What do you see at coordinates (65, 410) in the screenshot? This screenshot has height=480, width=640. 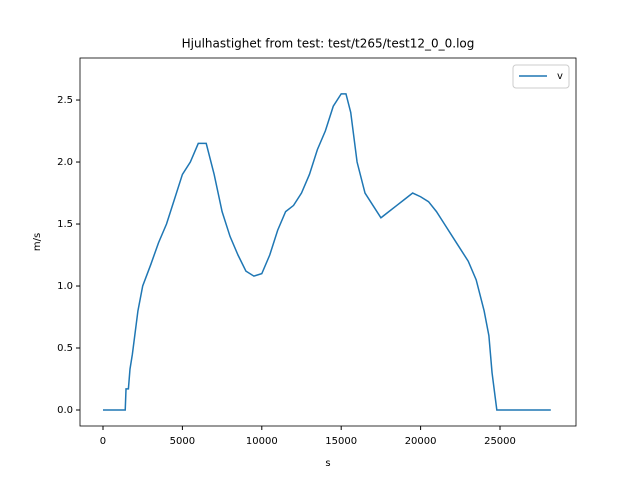 I see `y-tick-label: 0.0` at bounding box center [65, 410].